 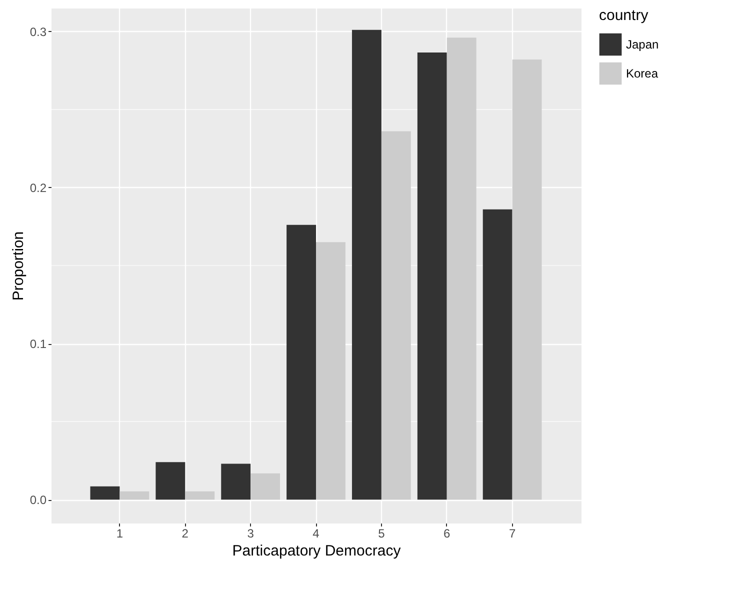 I want to click on x-axis-title: Particapatory Democracy, so click(x=317, y=551).